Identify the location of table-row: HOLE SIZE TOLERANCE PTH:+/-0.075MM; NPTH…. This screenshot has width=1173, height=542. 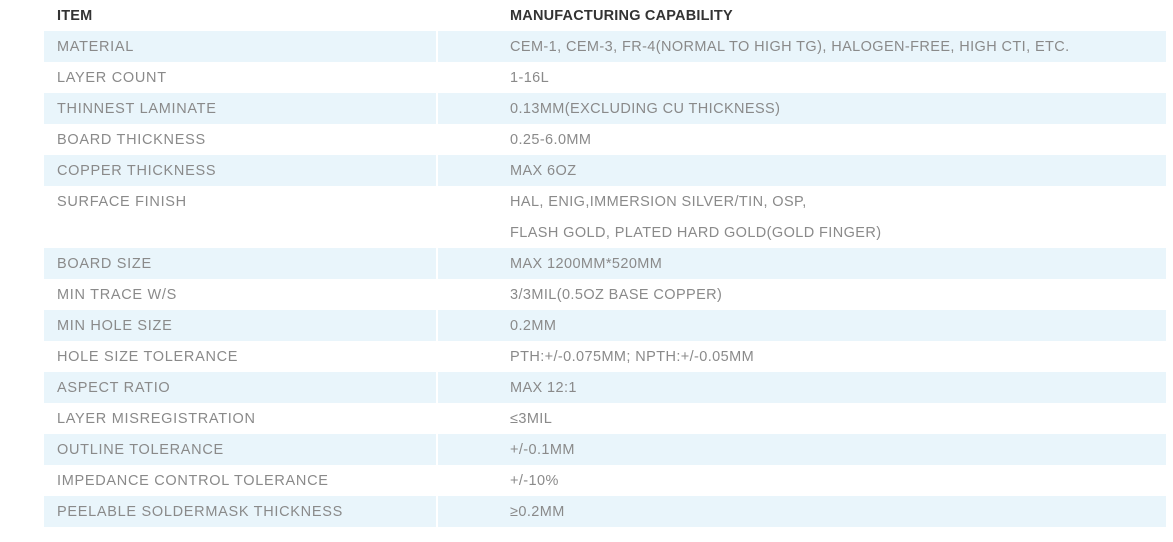
(605, 356).